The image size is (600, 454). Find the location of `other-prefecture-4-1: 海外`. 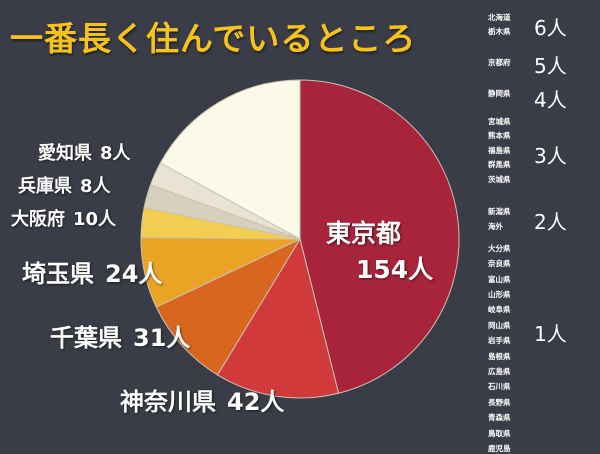

other-prefecture-4-1: 海外 is located at coordinates (495, 226).